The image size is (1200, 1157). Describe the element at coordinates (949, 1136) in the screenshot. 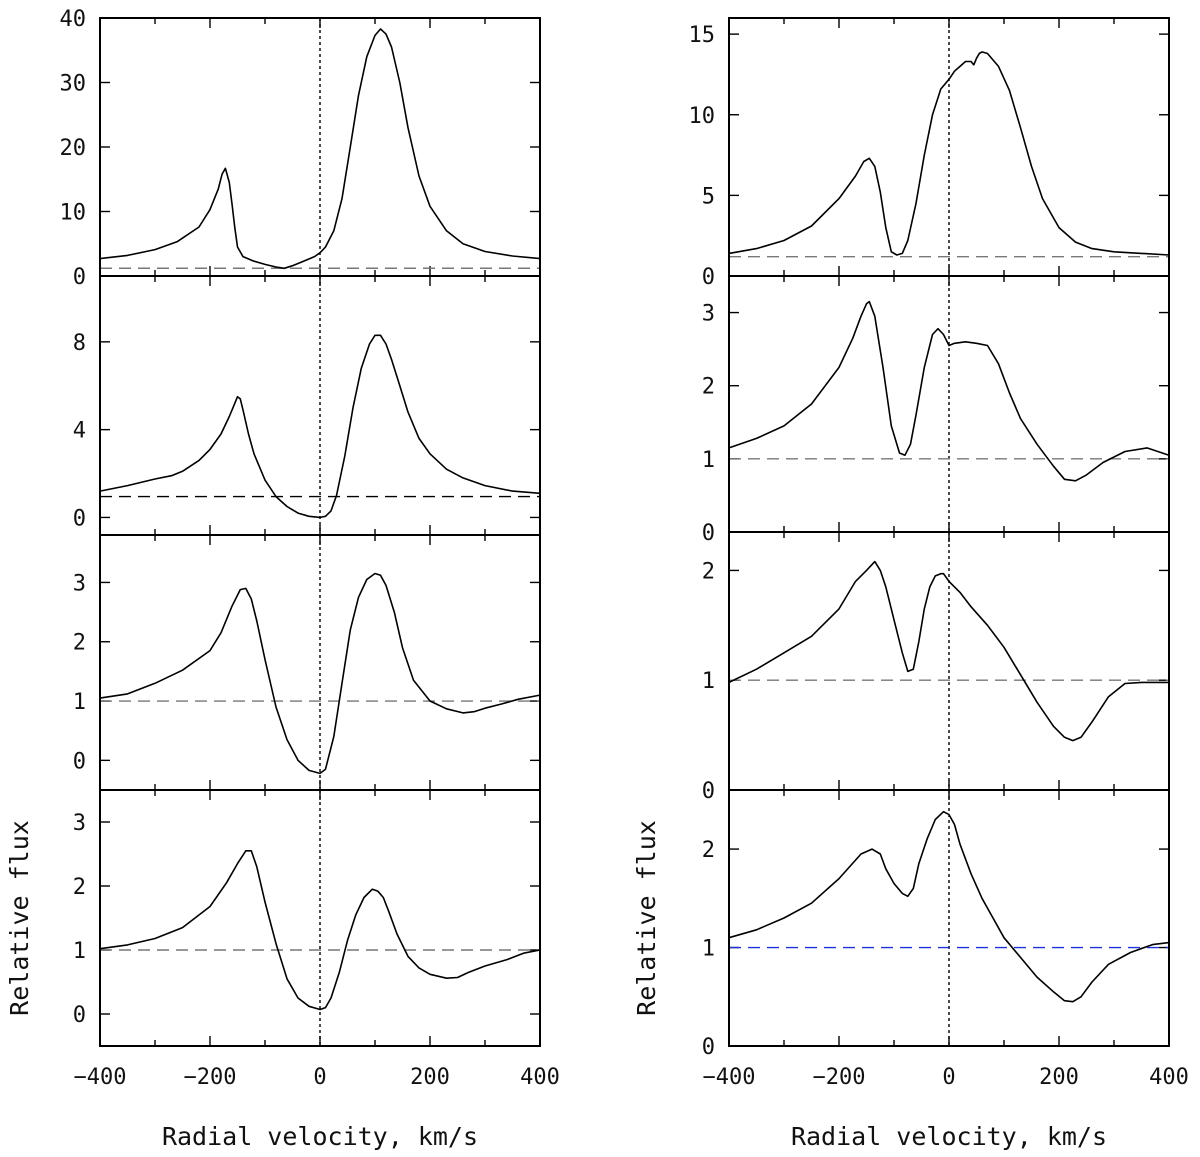

I see `right-x-axis-label: Radial velocity, km/s` at that location.